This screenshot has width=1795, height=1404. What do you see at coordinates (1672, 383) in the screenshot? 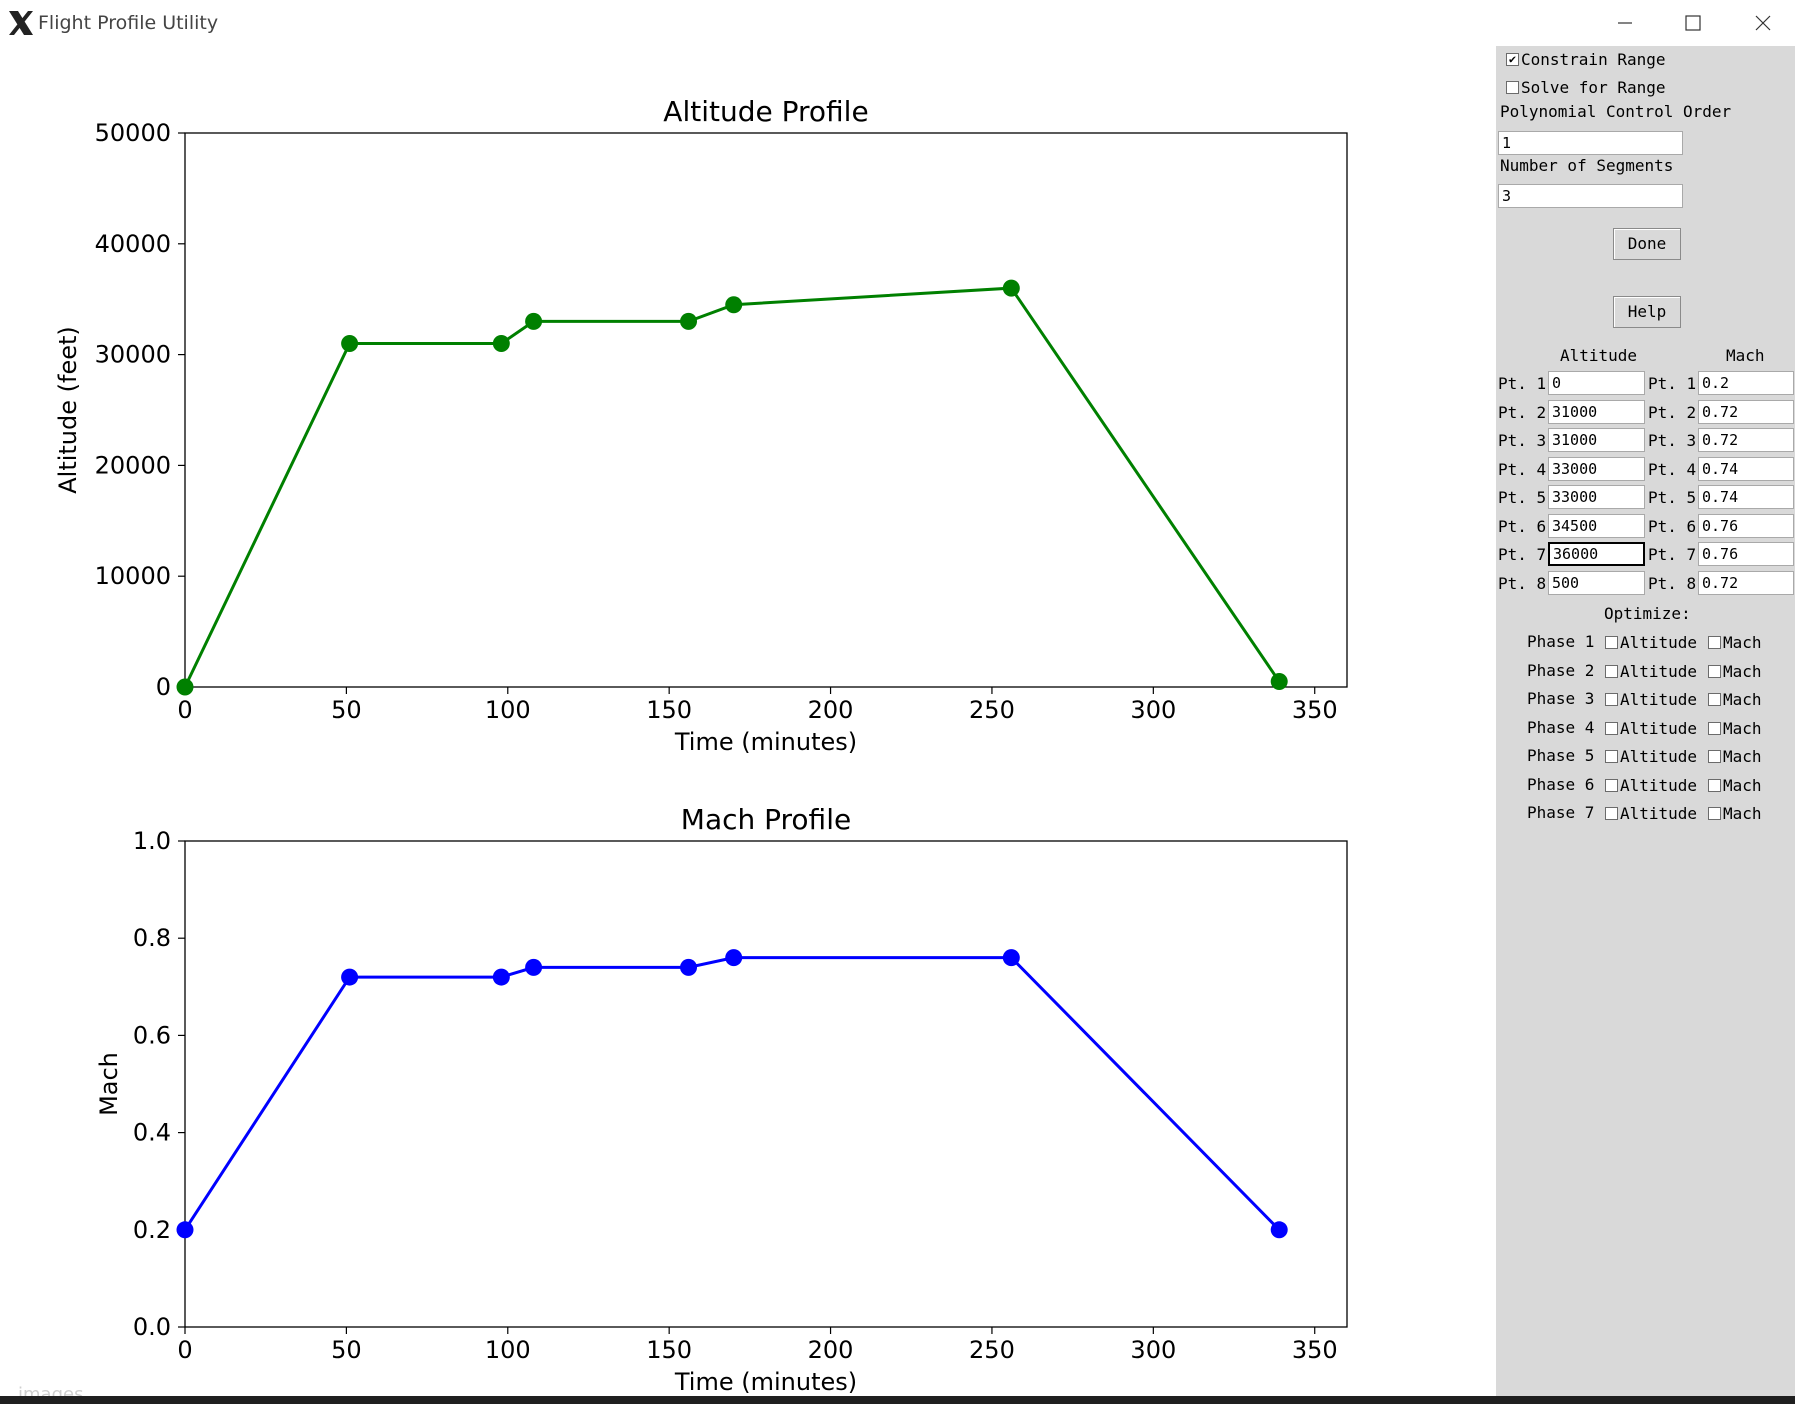
I see `mach-point-label: Pt. 1` at bounding box center [1672, 383].